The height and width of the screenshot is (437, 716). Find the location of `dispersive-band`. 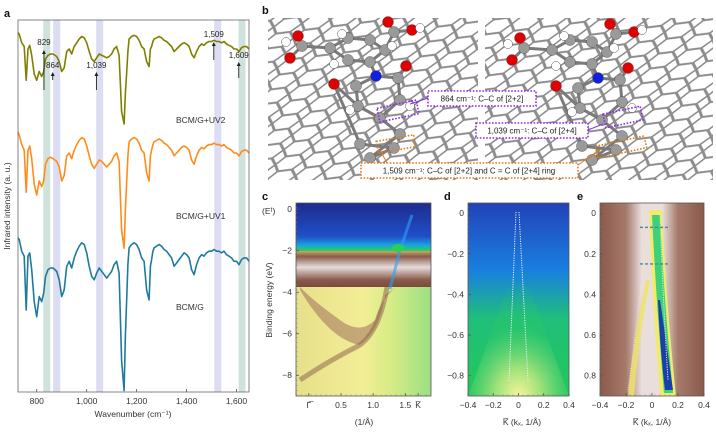

dispersive-band is located at coordinates (344, 334).